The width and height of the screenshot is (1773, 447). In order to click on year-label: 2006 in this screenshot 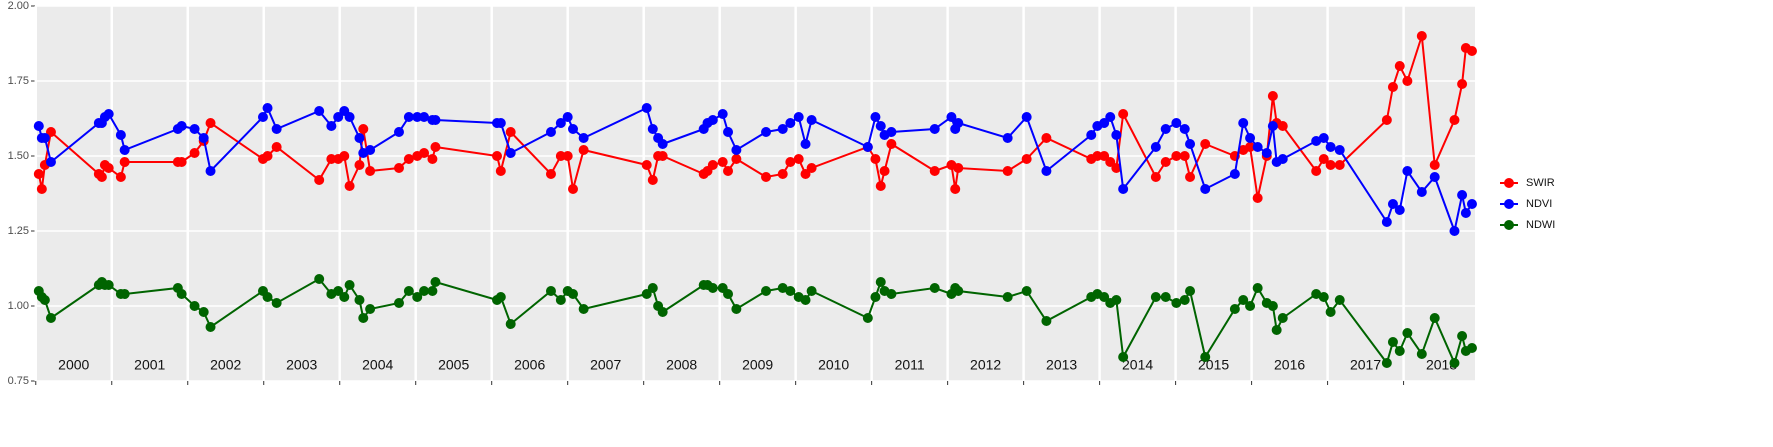, I will do `click(529, 365)`.